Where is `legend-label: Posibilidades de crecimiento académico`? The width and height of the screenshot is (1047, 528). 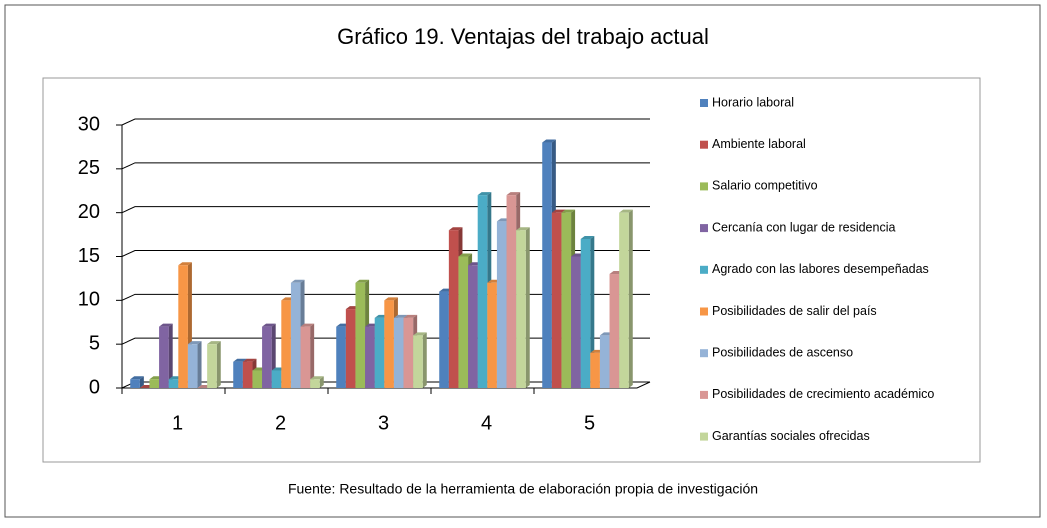
legend-label: Posibilidades de crecimiento académico is located at coordinates (823, 394).